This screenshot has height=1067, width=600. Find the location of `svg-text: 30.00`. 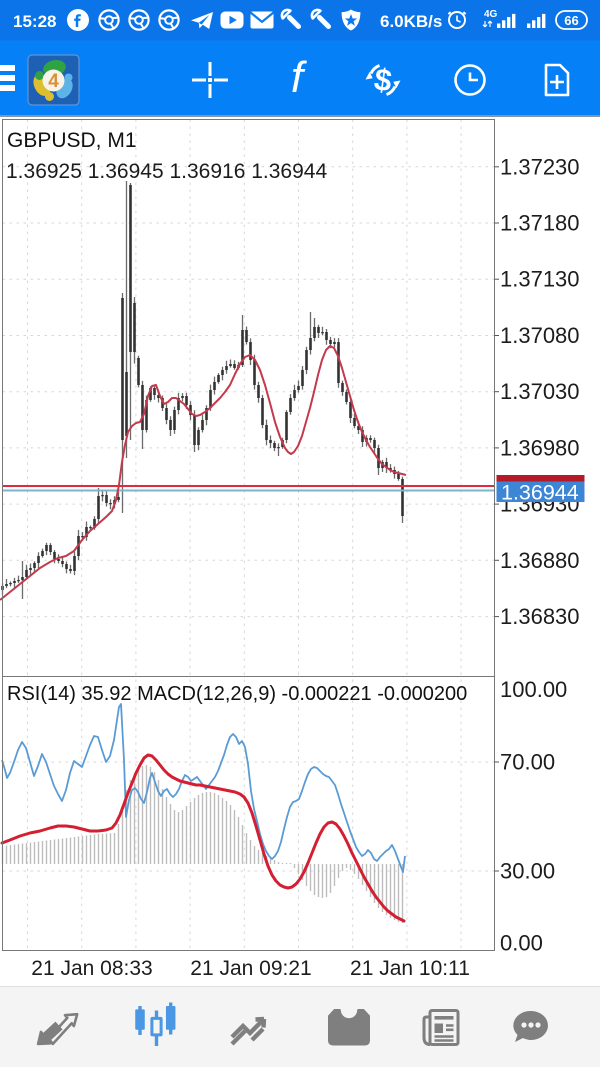

svg-text: 30.00 is located at coordinates (527, 871).